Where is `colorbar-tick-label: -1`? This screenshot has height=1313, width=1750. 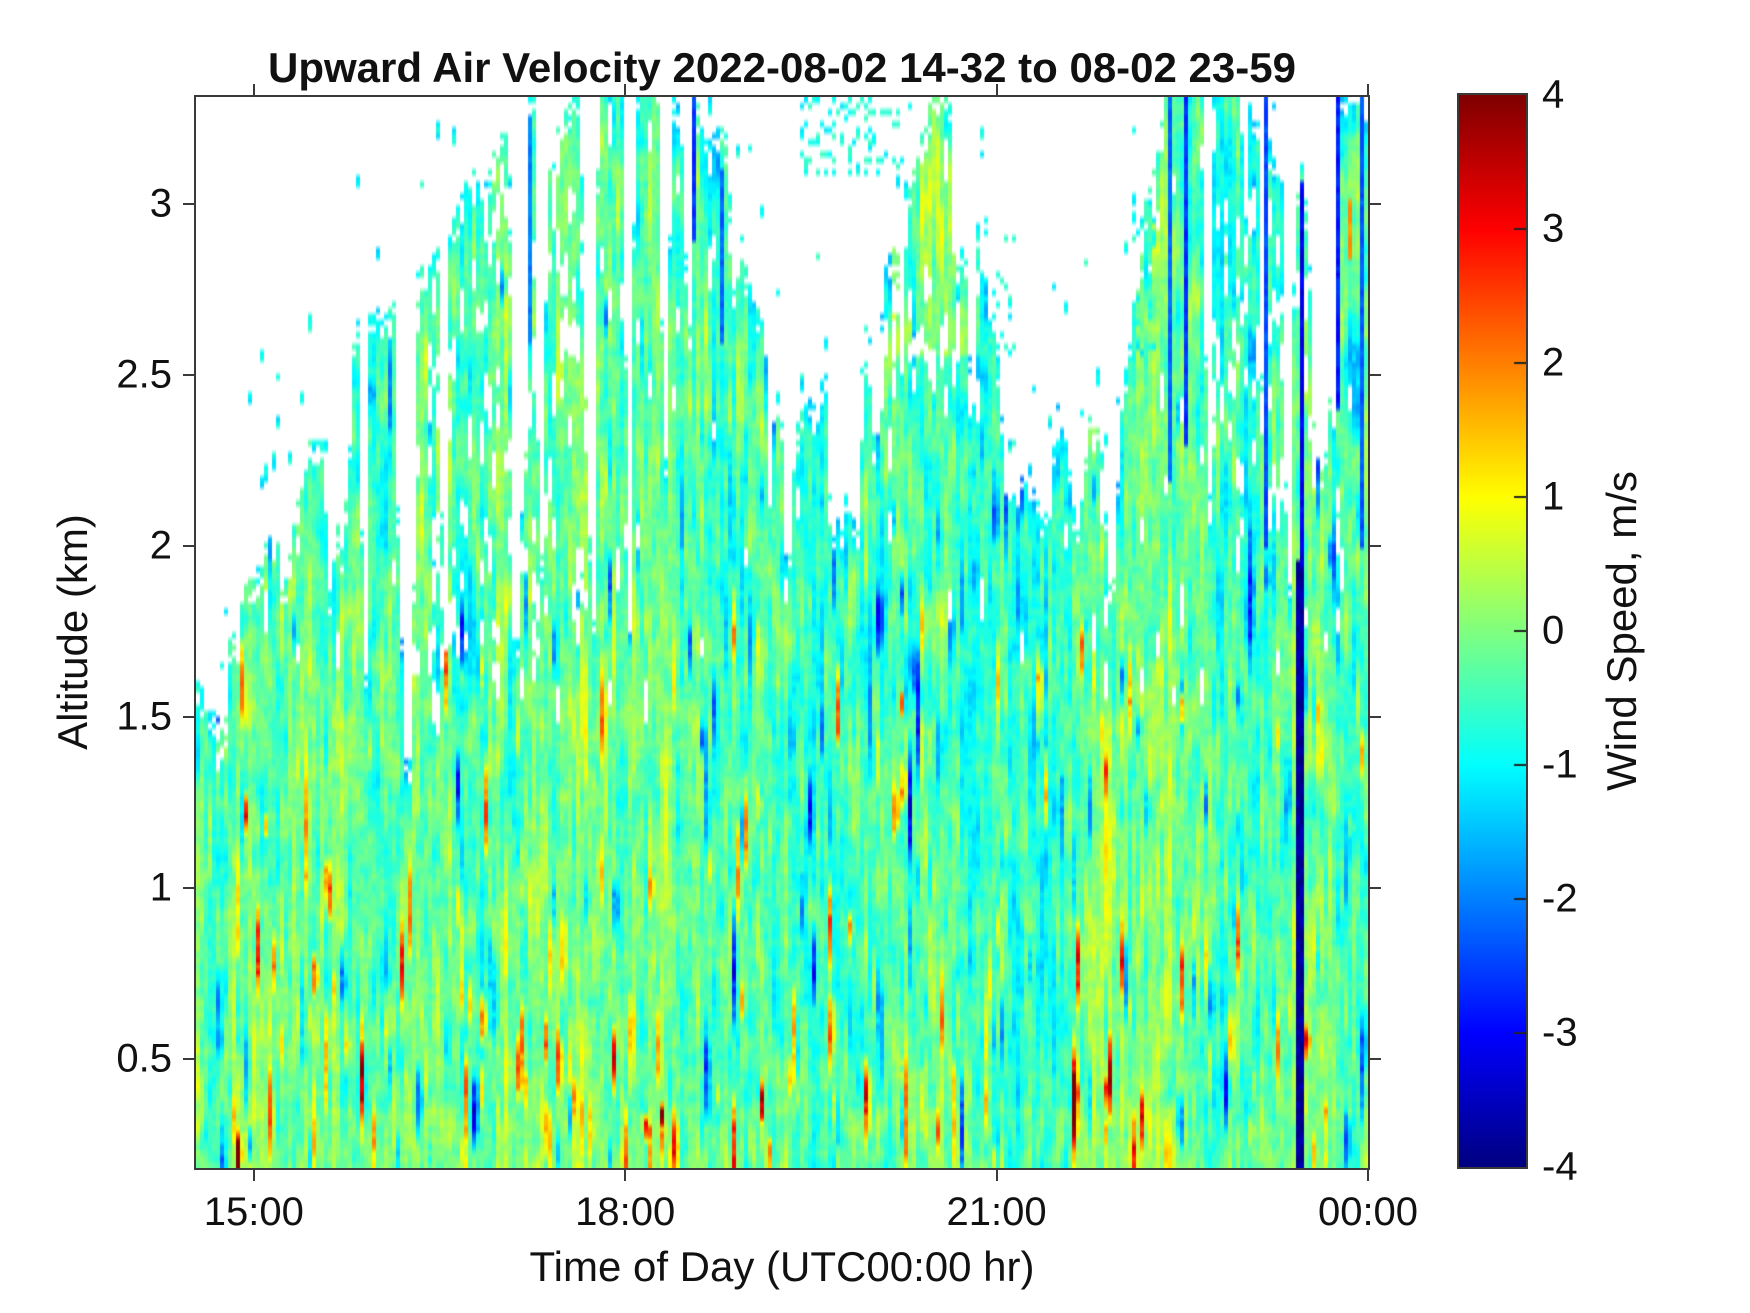 colorbar-tick-label: -1 is located at coordinates (1560, 764).